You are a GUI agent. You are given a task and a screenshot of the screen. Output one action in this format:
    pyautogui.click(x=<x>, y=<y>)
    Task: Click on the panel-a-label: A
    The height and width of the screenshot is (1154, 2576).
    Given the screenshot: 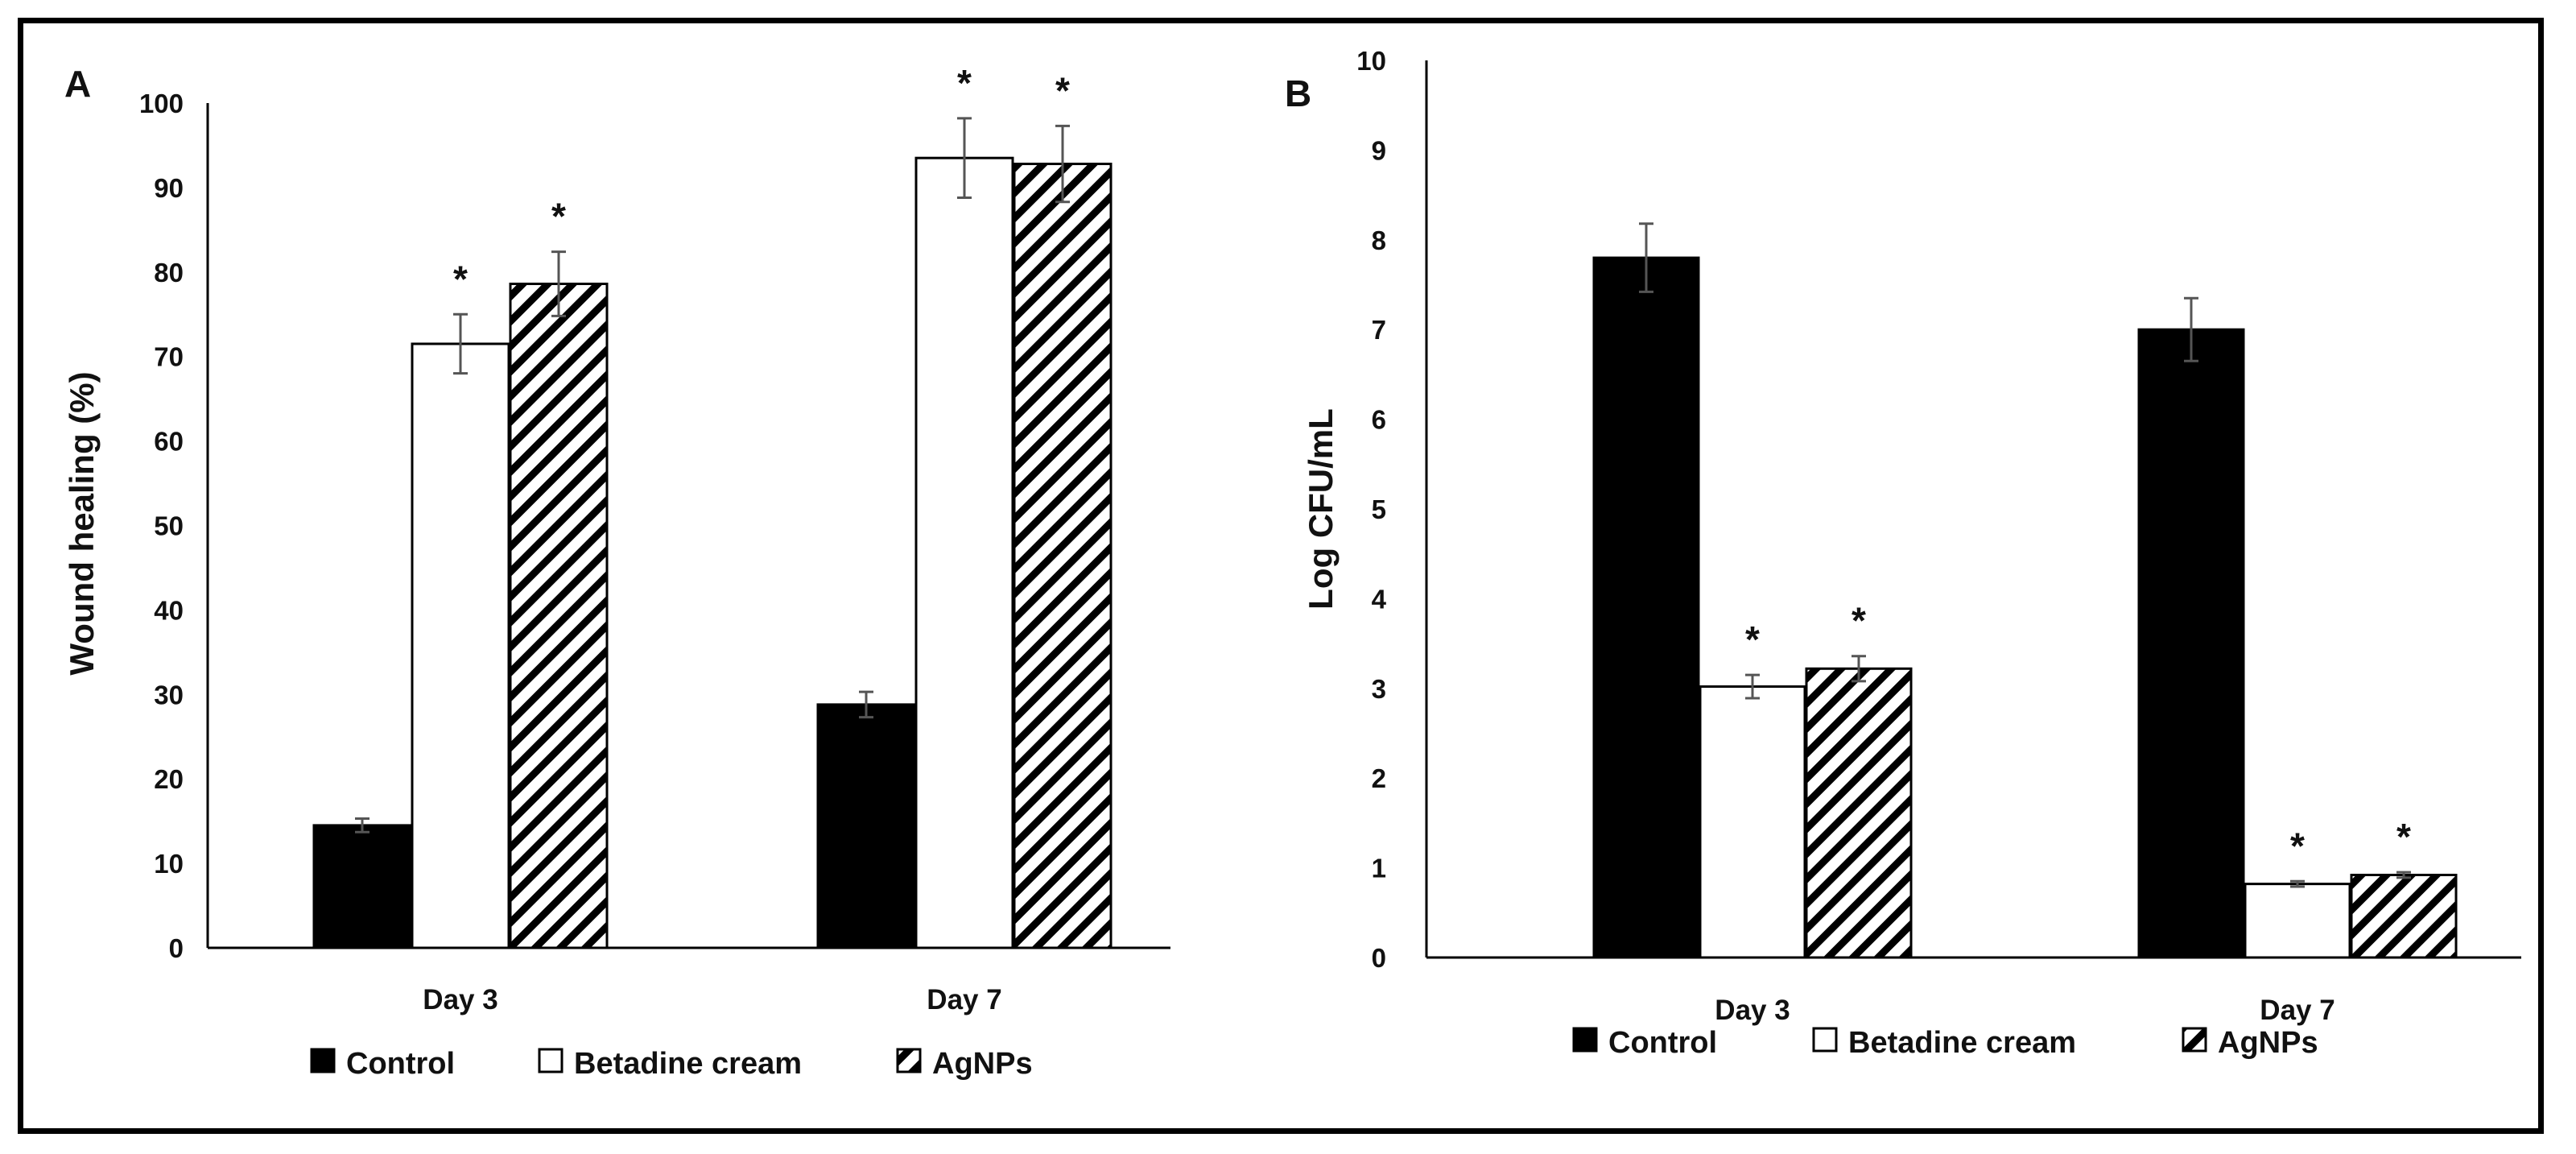 What is the action you would take?
    pyautogui.click(x=77, y=84)
    